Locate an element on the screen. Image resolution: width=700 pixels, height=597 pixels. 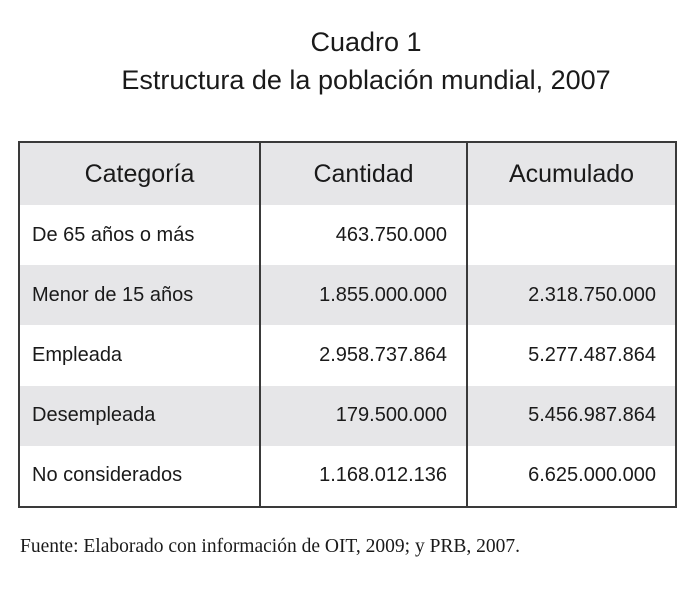
cell-cantidad: 1.855.000.000 is located at coordinates (364, 295).